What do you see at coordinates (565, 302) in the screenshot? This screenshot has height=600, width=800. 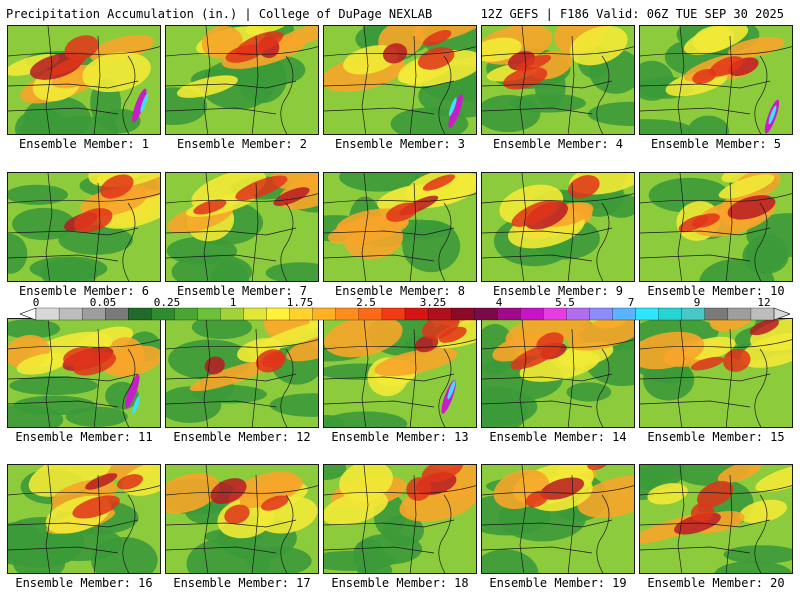 I see `colorbar-tick-label: 5.5` at bounding box center [565, 302].